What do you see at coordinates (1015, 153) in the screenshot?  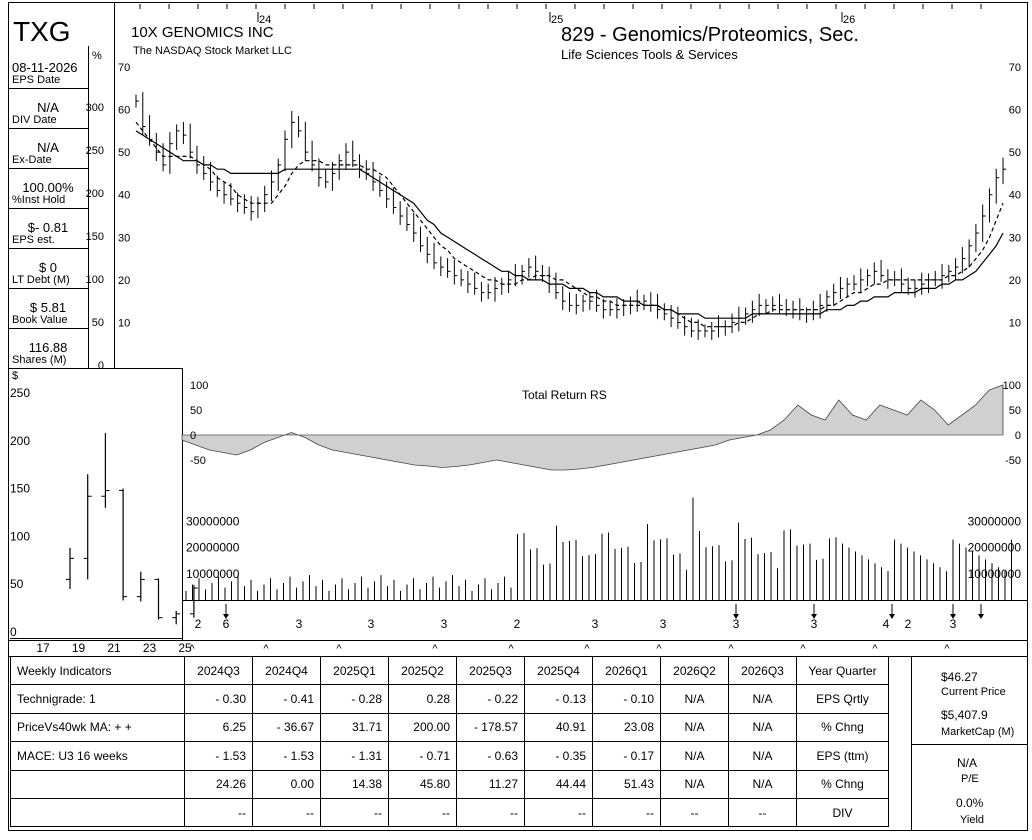 I see `price-tick-right: 50` at bounding box center [1015, 153].